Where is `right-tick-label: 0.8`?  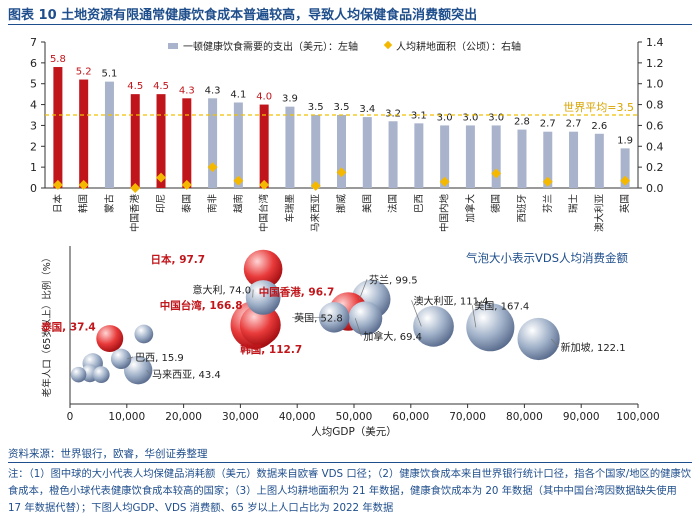 right-tick-label: 0.8 is located at coordinates (655, 105).